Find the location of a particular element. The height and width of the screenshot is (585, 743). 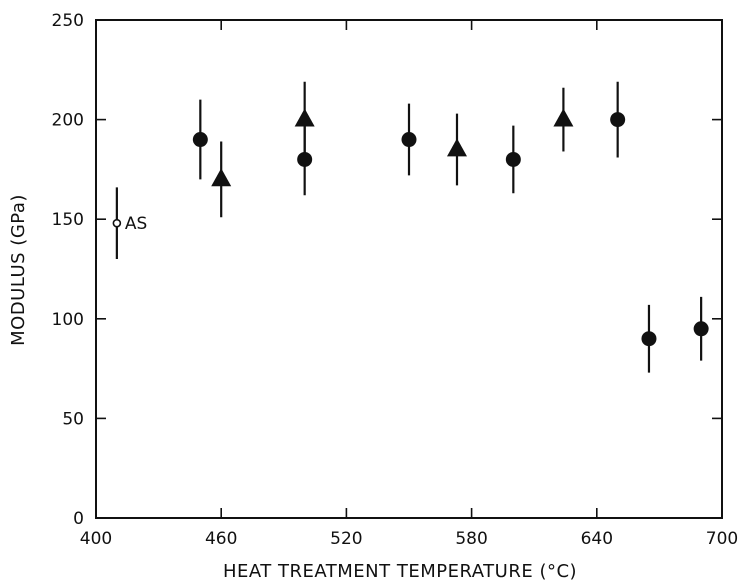

y-tick-label: 200 is located at coordinates (68, 121).